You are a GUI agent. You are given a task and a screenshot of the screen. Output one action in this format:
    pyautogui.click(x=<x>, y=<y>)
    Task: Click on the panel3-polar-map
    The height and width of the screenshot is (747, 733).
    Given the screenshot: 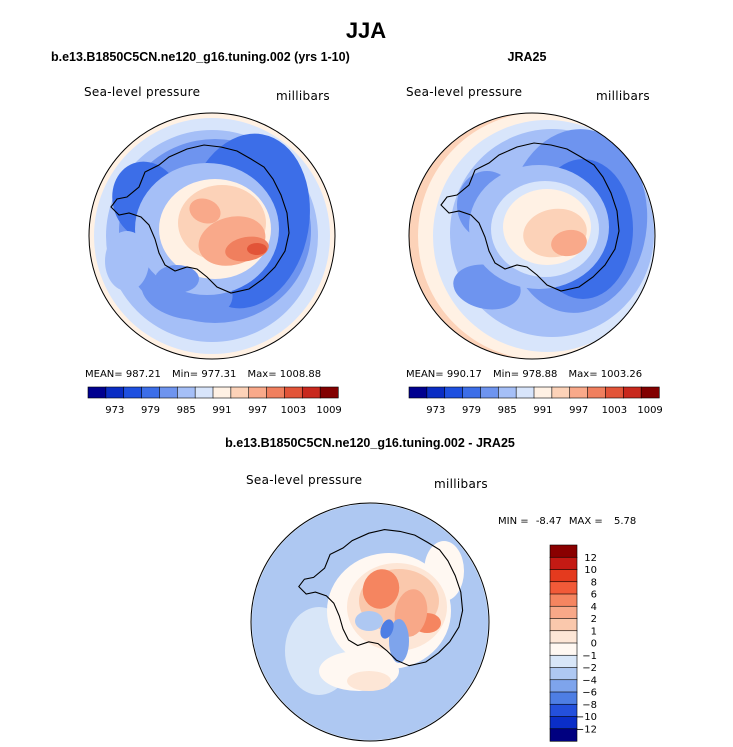 What is the action you would take?
    pyautogui.click(x=370, y=622)
    